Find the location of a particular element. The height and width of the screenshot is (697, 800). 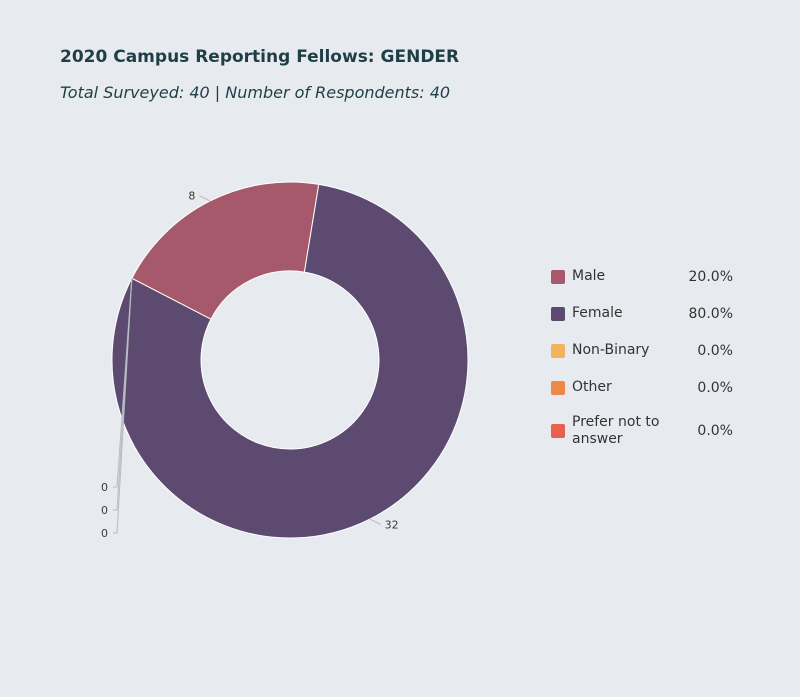

legend-percent-other: 0.0% is located at coordinates (715, 387).